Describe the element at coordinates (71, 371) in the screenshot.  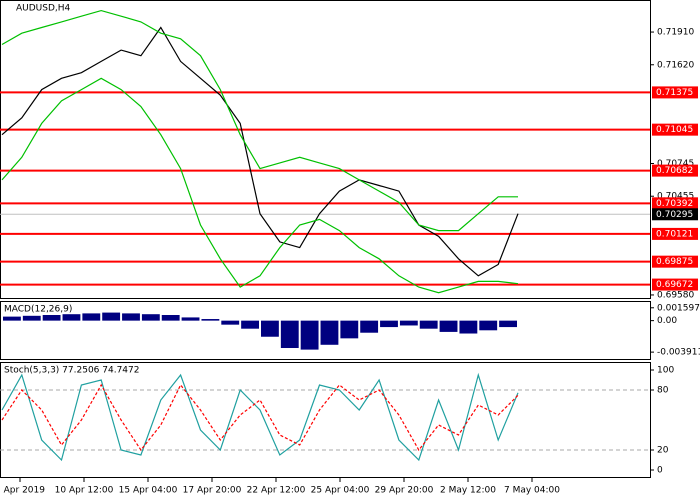
I see `stoch-title: Stoch(5,3,3) 77.2506 74.7472` at that location.